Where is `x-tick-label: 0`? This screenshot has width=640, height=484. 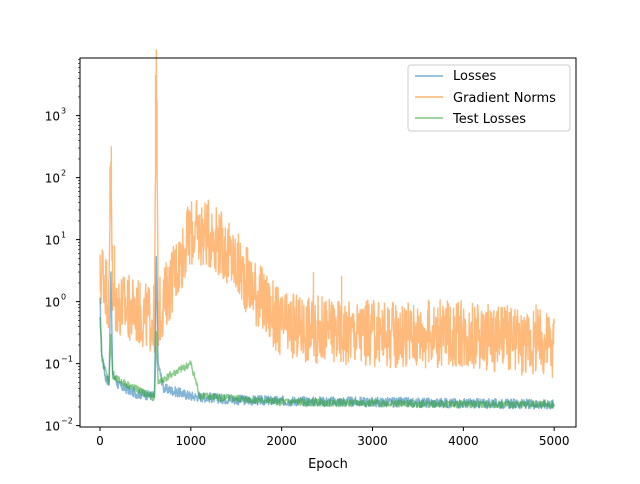 x-tick-label: 0 is located at coordinates (100, 441).